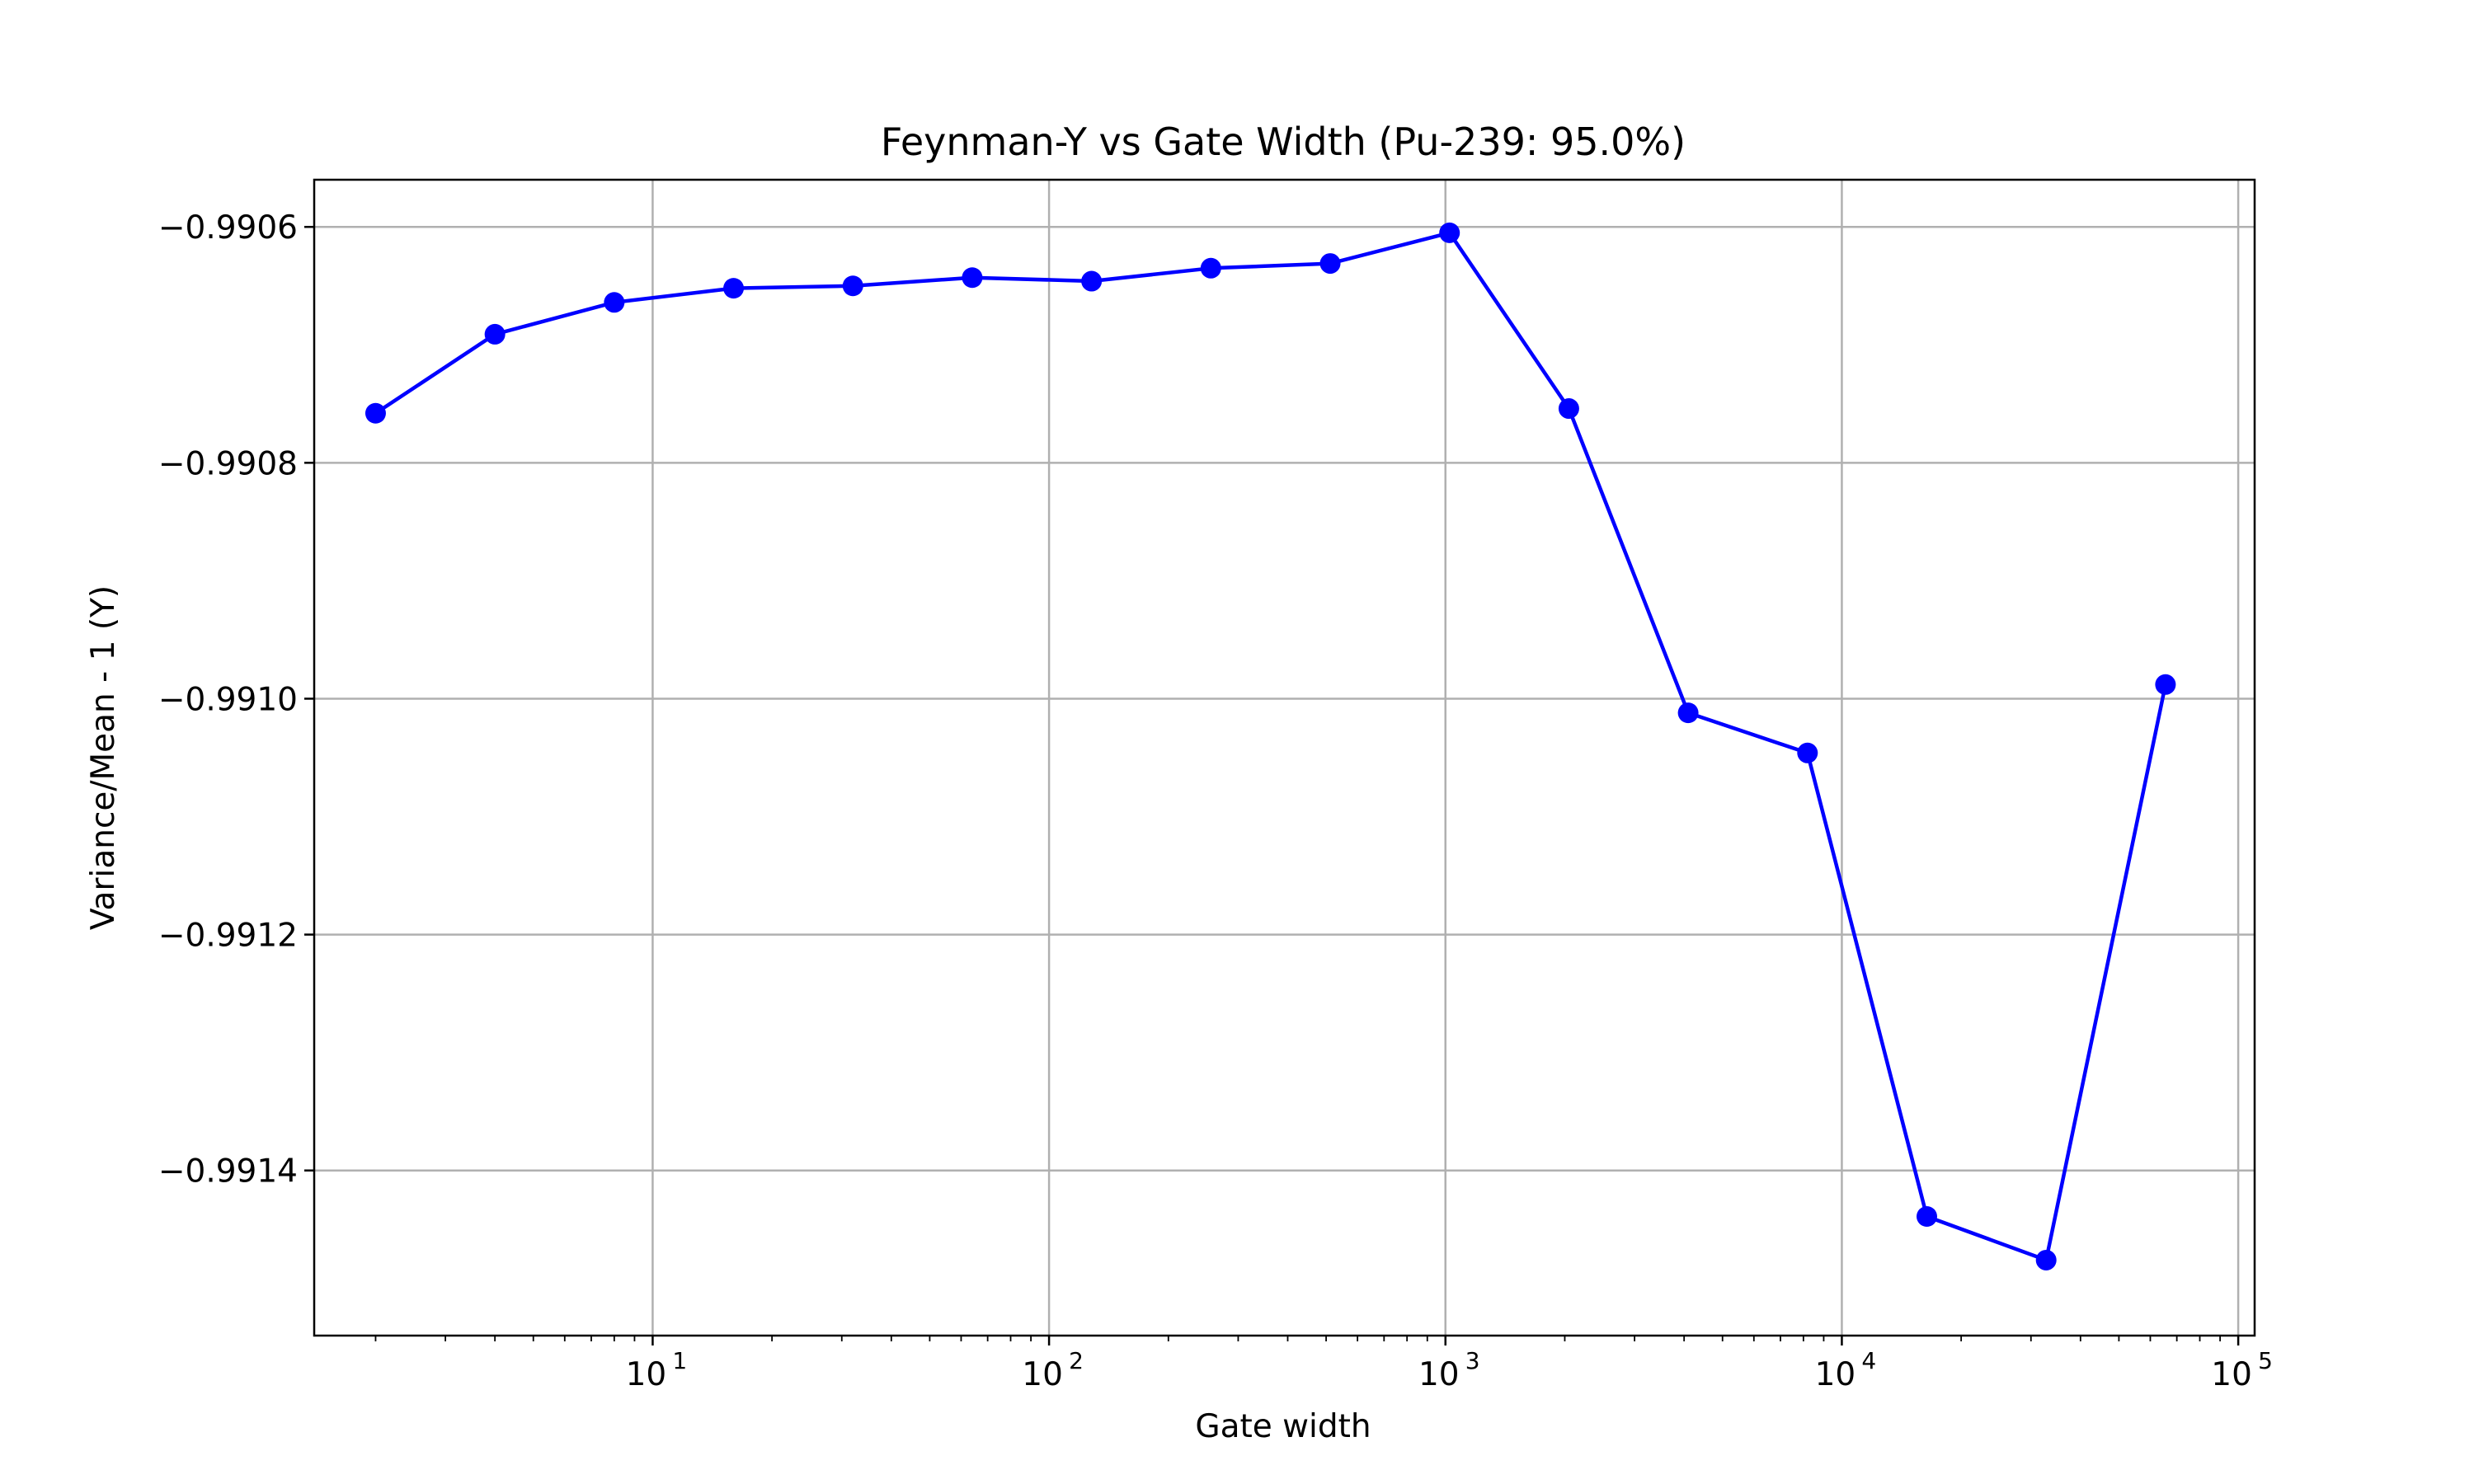 The height and width of the screenshot is (1484, 2474). What do you see at coordinates (1283, 142) in the screenshot?
I see `chart-title: Feynman-Y vs Gate Width (Pu-239: 95.0%)` at bounding box center [1283, 142].